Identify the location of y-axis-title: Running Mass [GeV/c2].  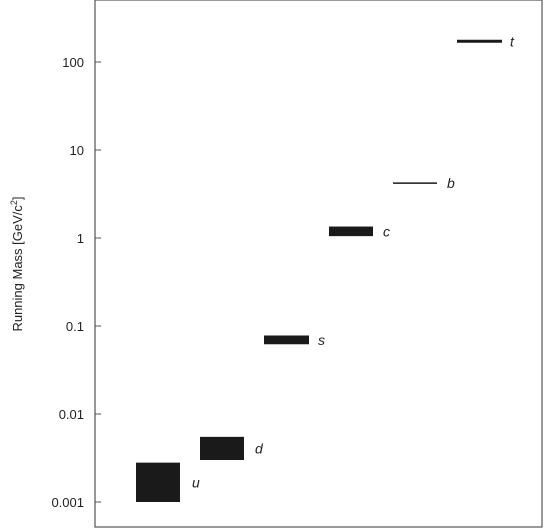
(17, 263).